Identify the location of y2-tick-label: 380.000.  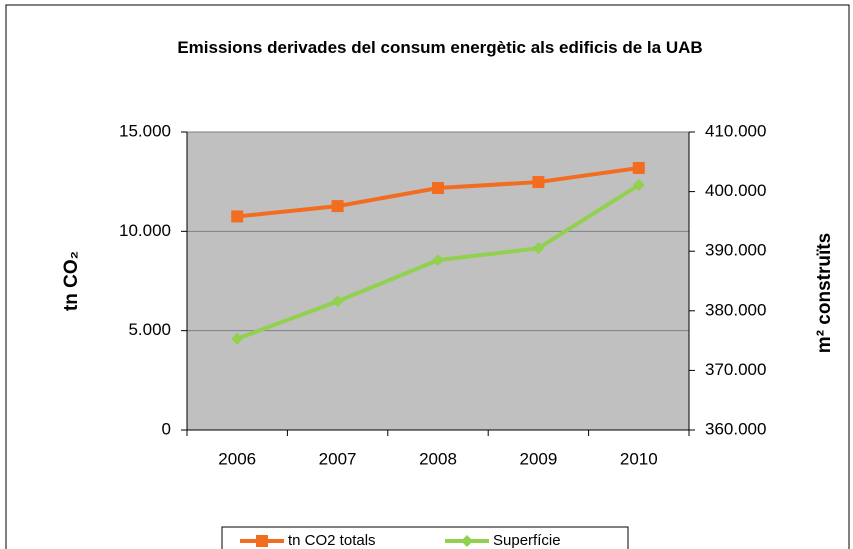
(735, 309).